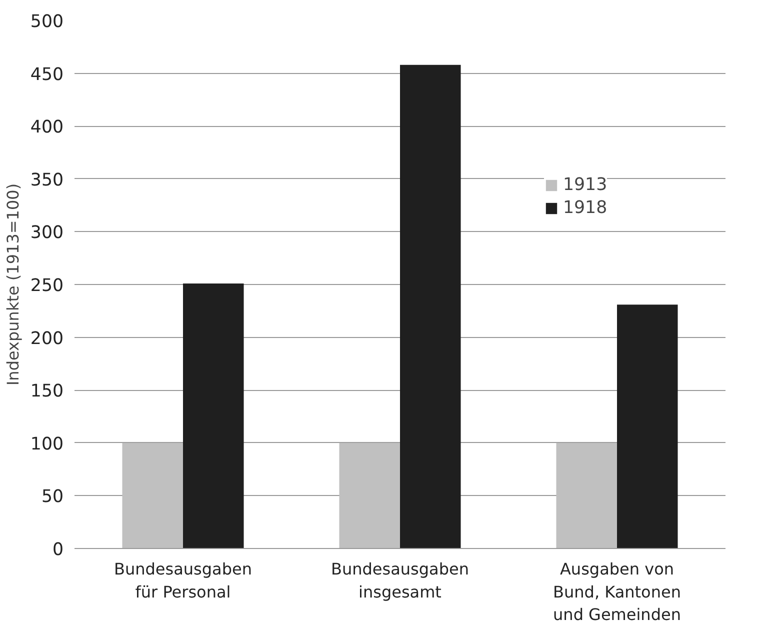  Describe the element at coordinates (47, 74) in the screenshot. I see `y-tick-label: 450` at that location.